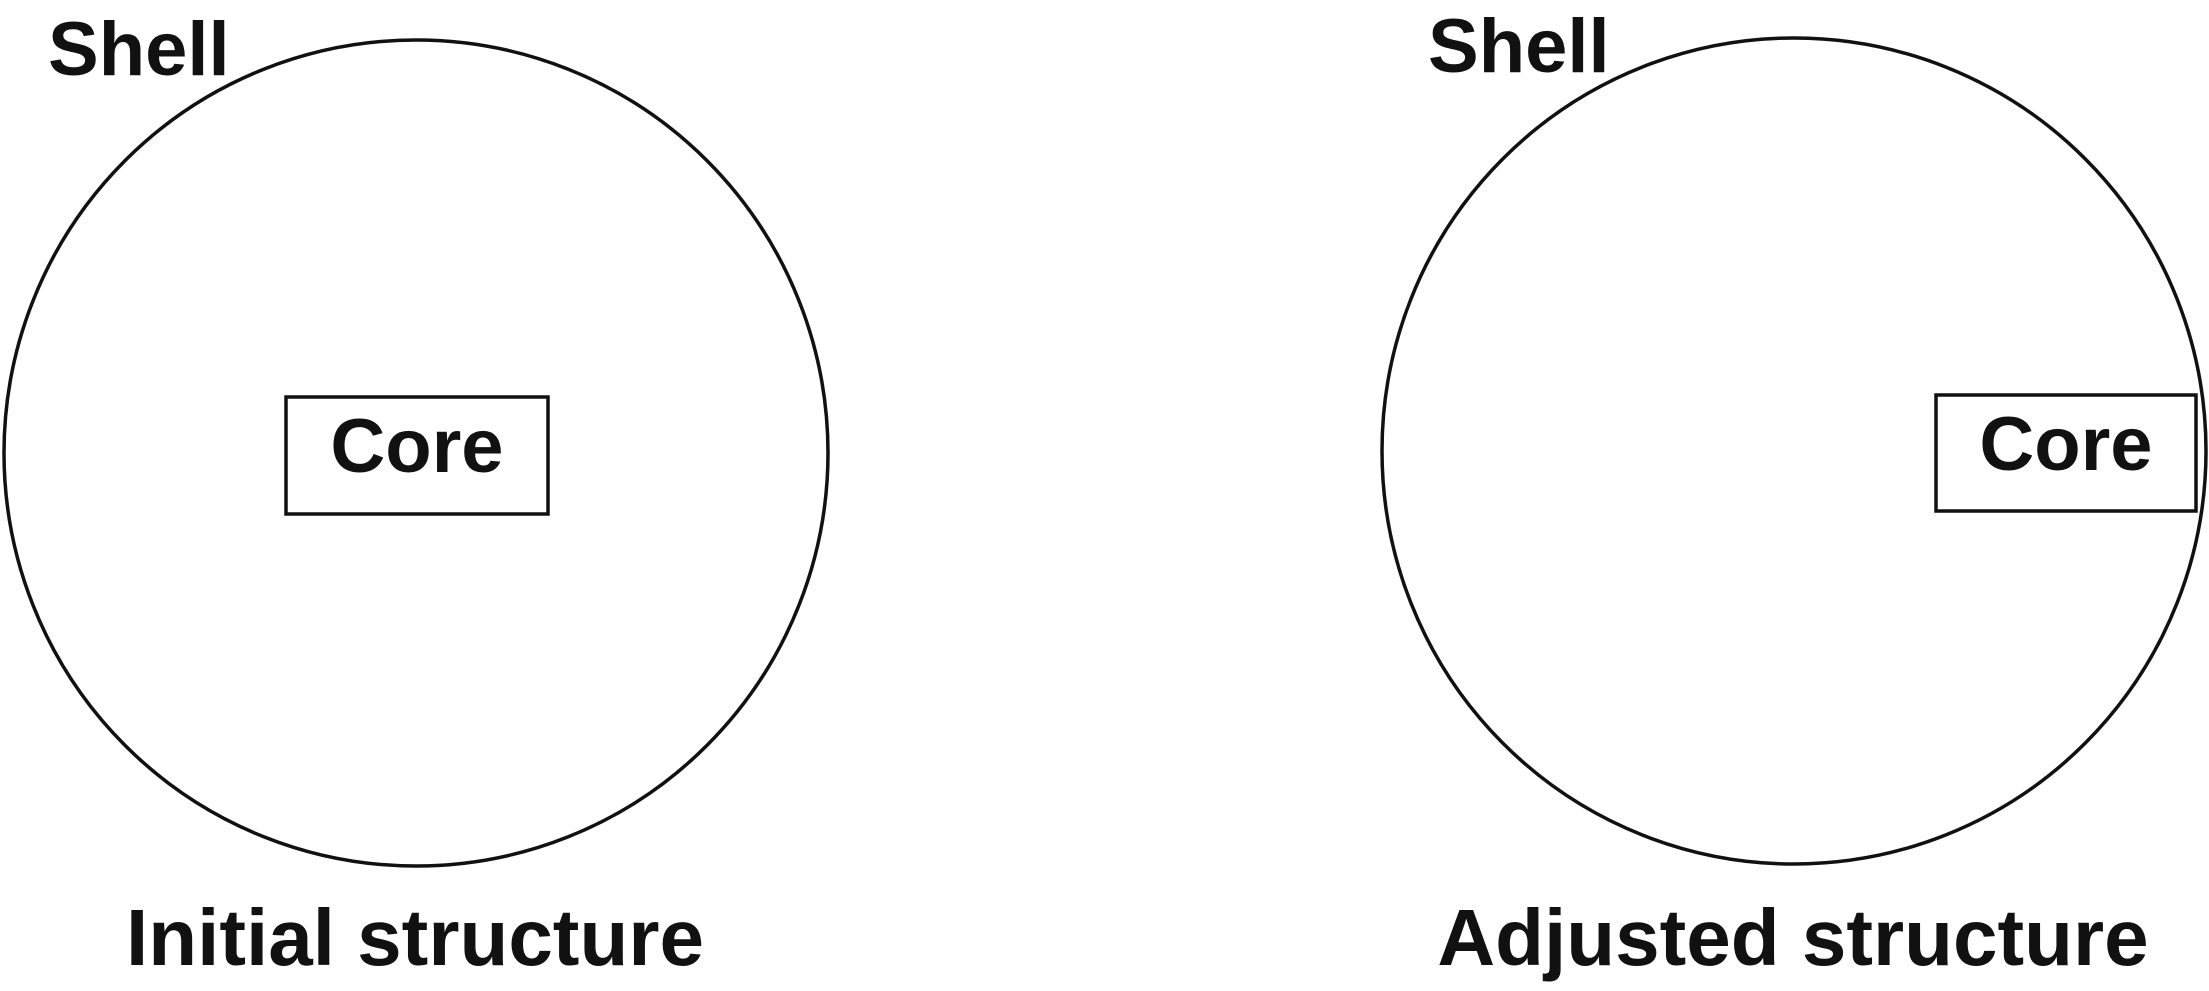  I want to click on shell-label-initial: Shell, so click(139, 49).